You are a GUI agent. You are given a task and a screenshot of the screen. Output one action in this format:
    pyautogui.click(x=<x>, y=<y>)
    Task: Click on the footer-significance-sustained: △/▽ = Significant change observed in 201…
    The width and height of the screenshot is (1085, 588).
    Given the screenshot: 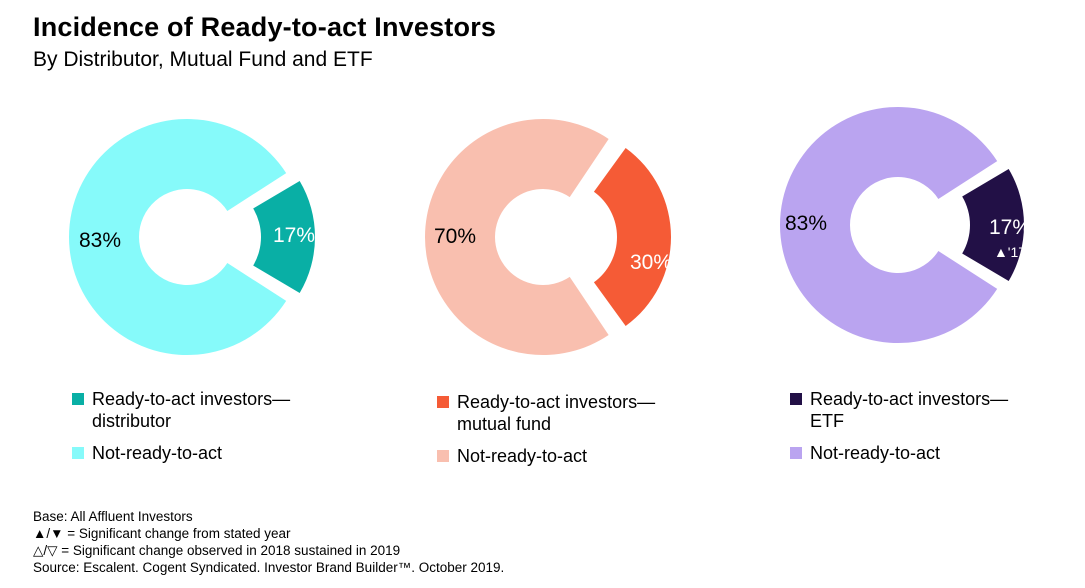 What is the action you would take?
    pyautogui.click(x=217, y=550)
    